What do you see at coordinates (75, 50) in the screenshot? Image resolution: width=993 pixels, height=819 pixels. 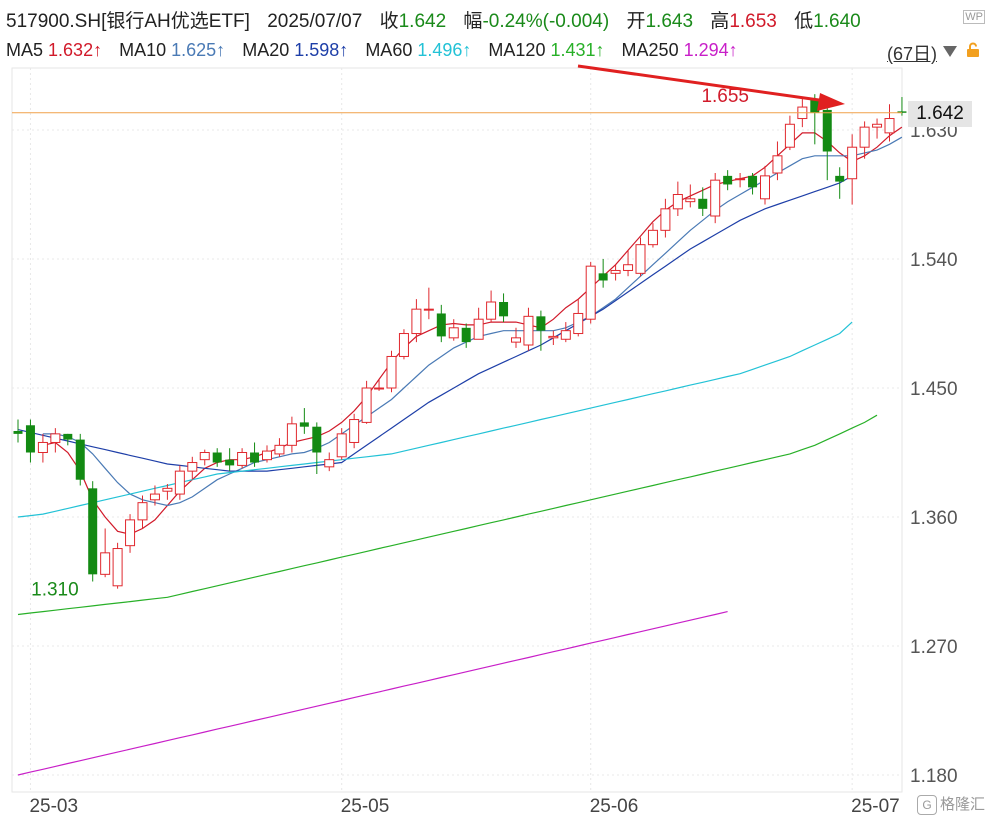 I see `ma5-value: 1.632↑` at bounding box center [75, 50].